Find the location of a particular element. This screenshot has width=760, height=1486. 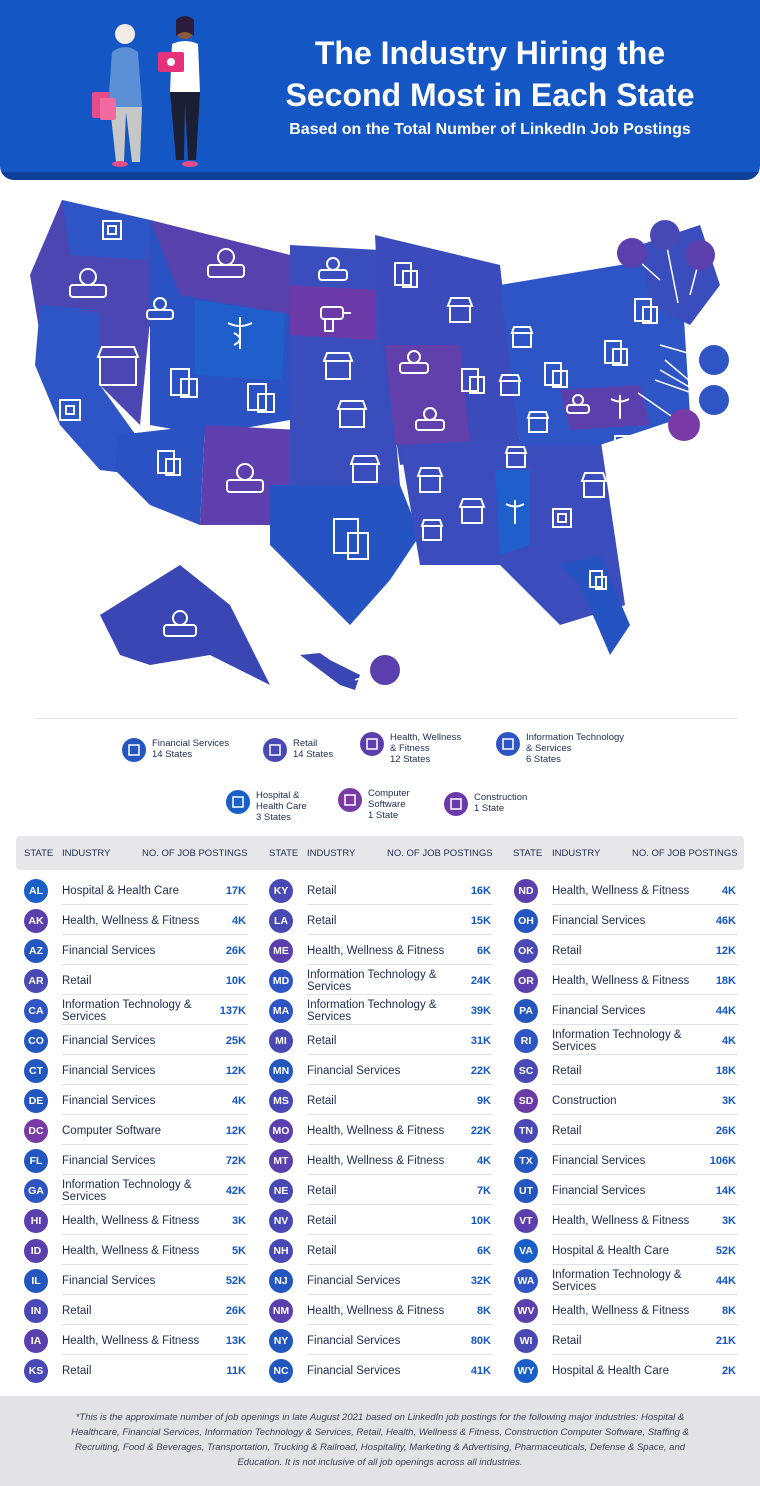

industry-name: Information Technology & Services is located at coordinates (372, 1011).